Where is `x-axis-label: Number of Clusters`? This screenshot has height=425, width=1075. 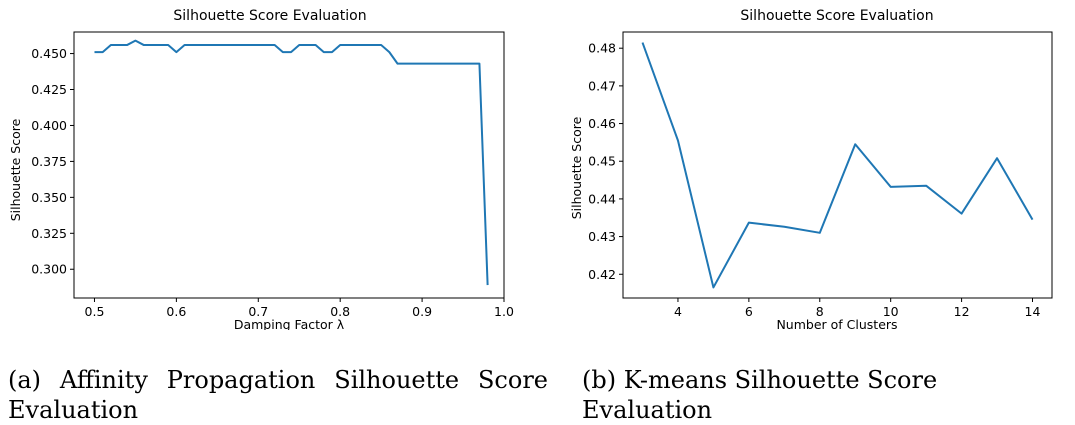 x-axis-label: Number of Clusters is located at coordinates (836, 323).